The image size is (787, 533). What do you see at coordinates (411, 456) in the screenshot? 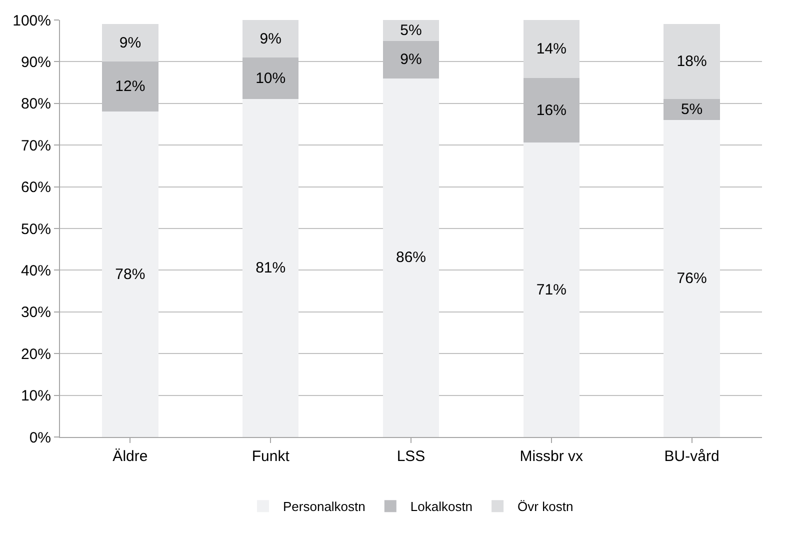
I see `x-tick-label: LSS` at bounding box center [411, 456].